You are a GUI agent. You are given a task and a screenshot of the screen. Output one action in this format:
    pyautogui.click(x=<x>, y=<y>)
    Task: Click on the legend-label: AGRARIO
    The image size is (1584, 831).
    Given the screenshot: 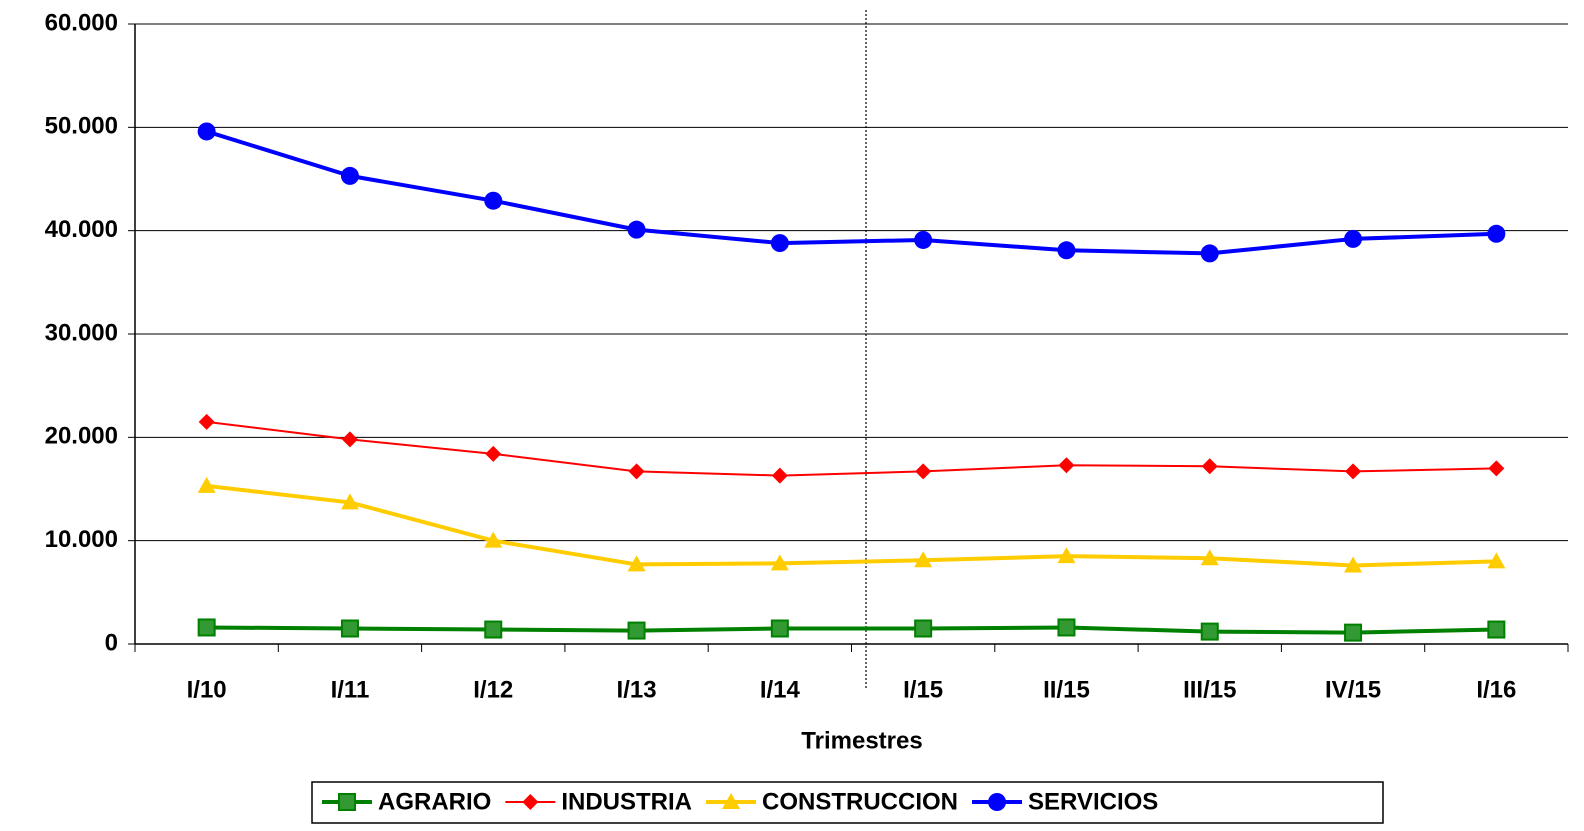 What is the action you would take?
    pyautogui.click(x=434, y=801)
    